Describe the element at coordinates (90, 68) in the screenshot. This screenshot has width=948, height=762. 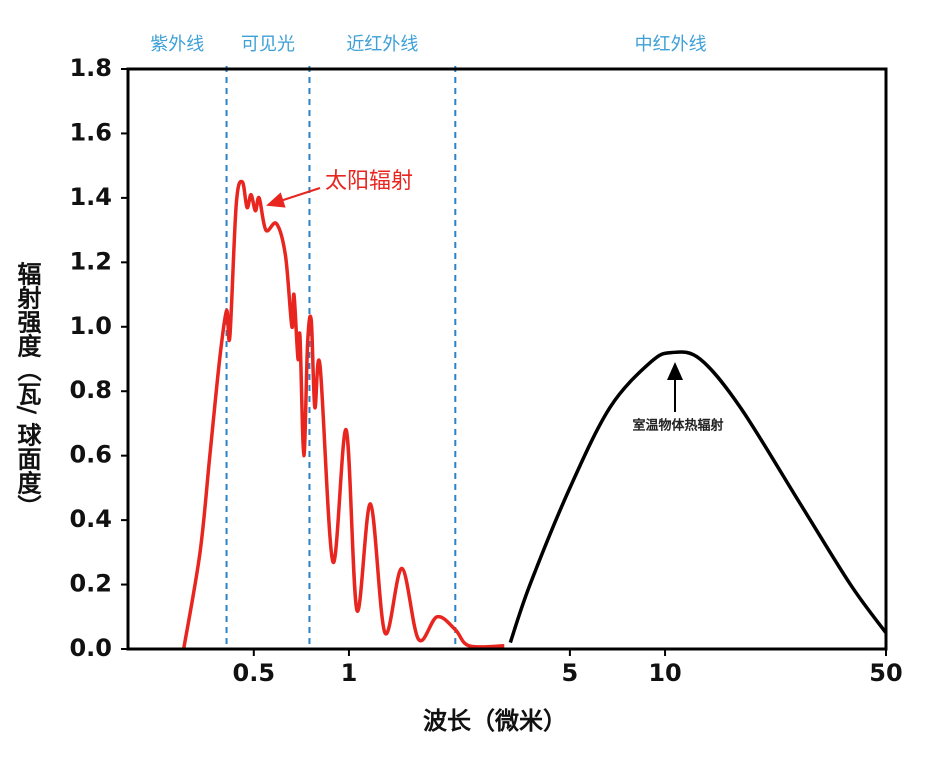
I see `y-tick-label: 1.8` at that location.